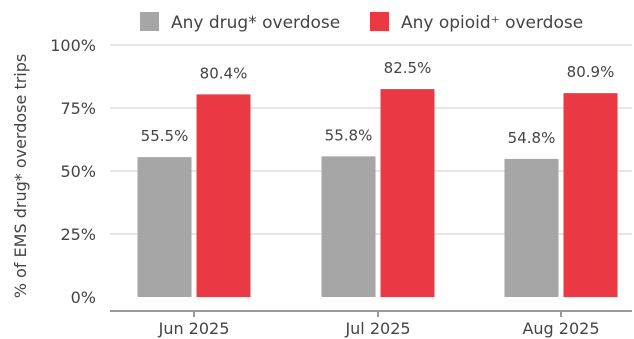  I want to click on y-tick-label: 75%, so click(78, 108).